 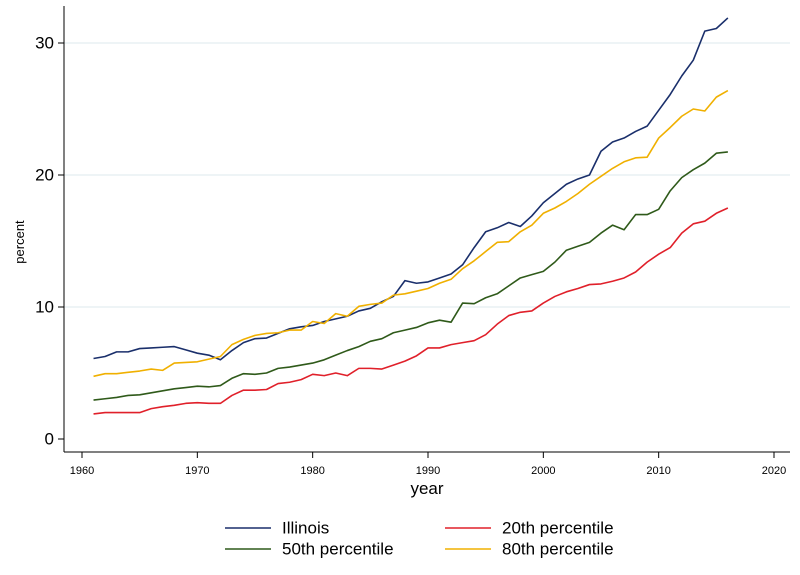 I want to click on y-tick-label: 30, so click(x=44, y=43).